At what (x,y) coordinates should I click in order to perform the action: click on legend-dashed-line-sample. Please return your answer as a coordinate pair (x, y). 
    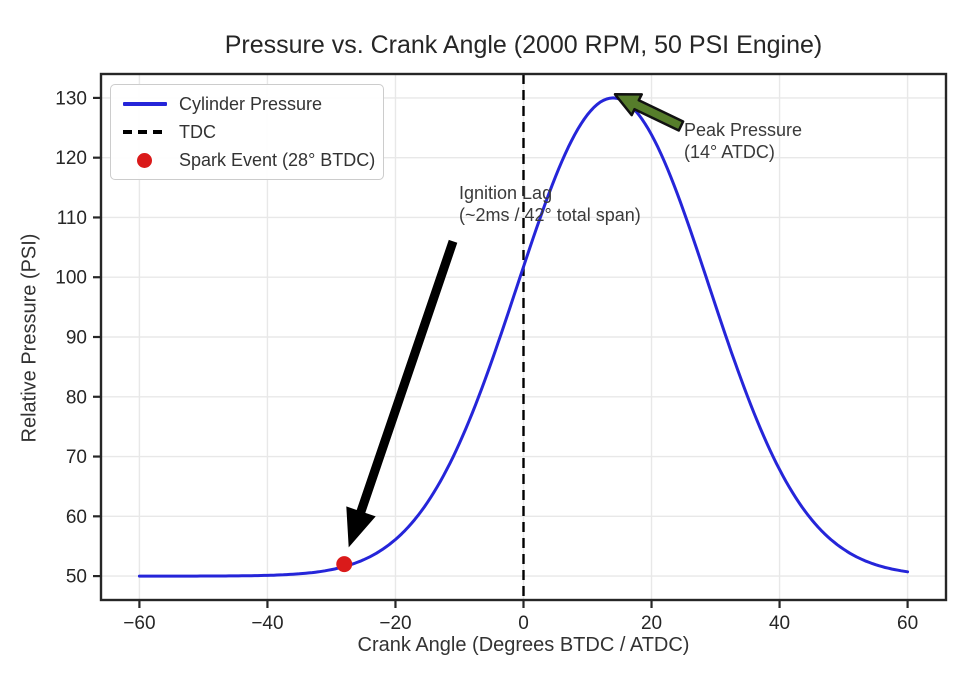
    Looking at the image, I should click on (144, 132).